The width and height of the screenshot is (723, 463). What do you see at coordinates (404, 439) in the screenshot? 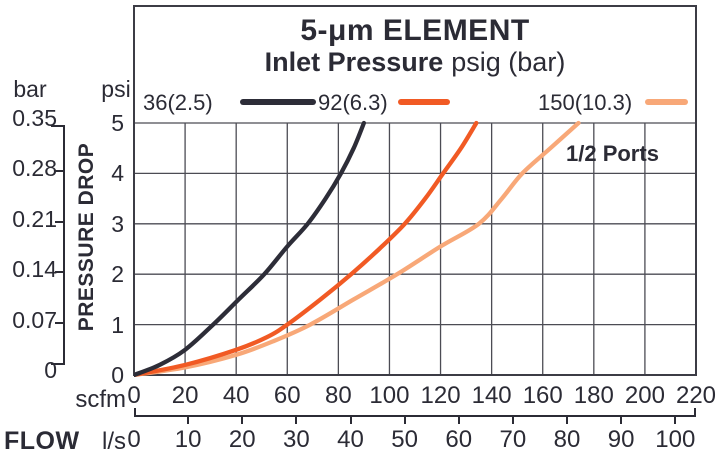
I see `ls-tick-label: 50` at bounding box center [404, 439].